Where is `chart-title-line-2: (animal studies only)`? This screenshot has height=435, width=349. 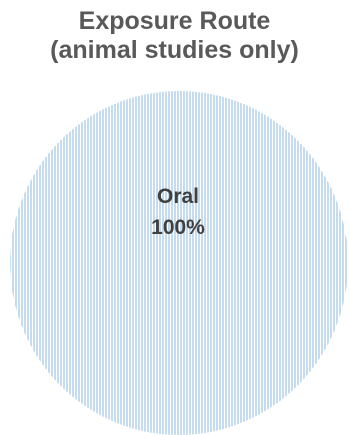
chart-title-line-2: (animal studies only) is located at coordinates (174, 50).